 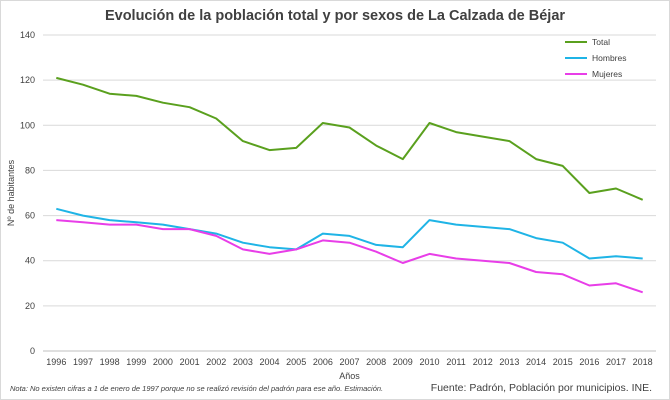 I want to click on x-tick-label: 2007, so click(x=349, y=362).